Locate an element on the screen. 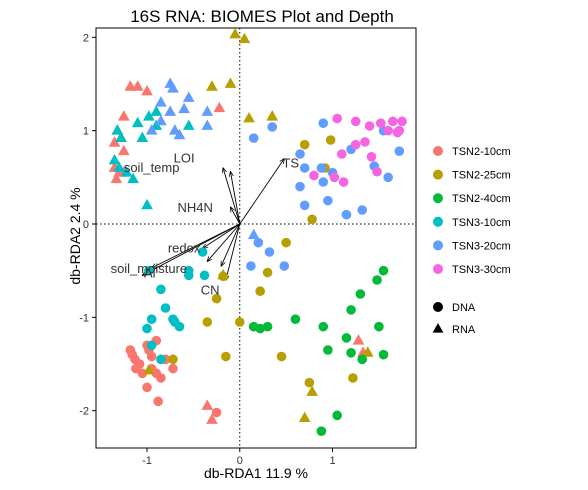  y-tick-label: 1 is located at coordinates (86, 132).